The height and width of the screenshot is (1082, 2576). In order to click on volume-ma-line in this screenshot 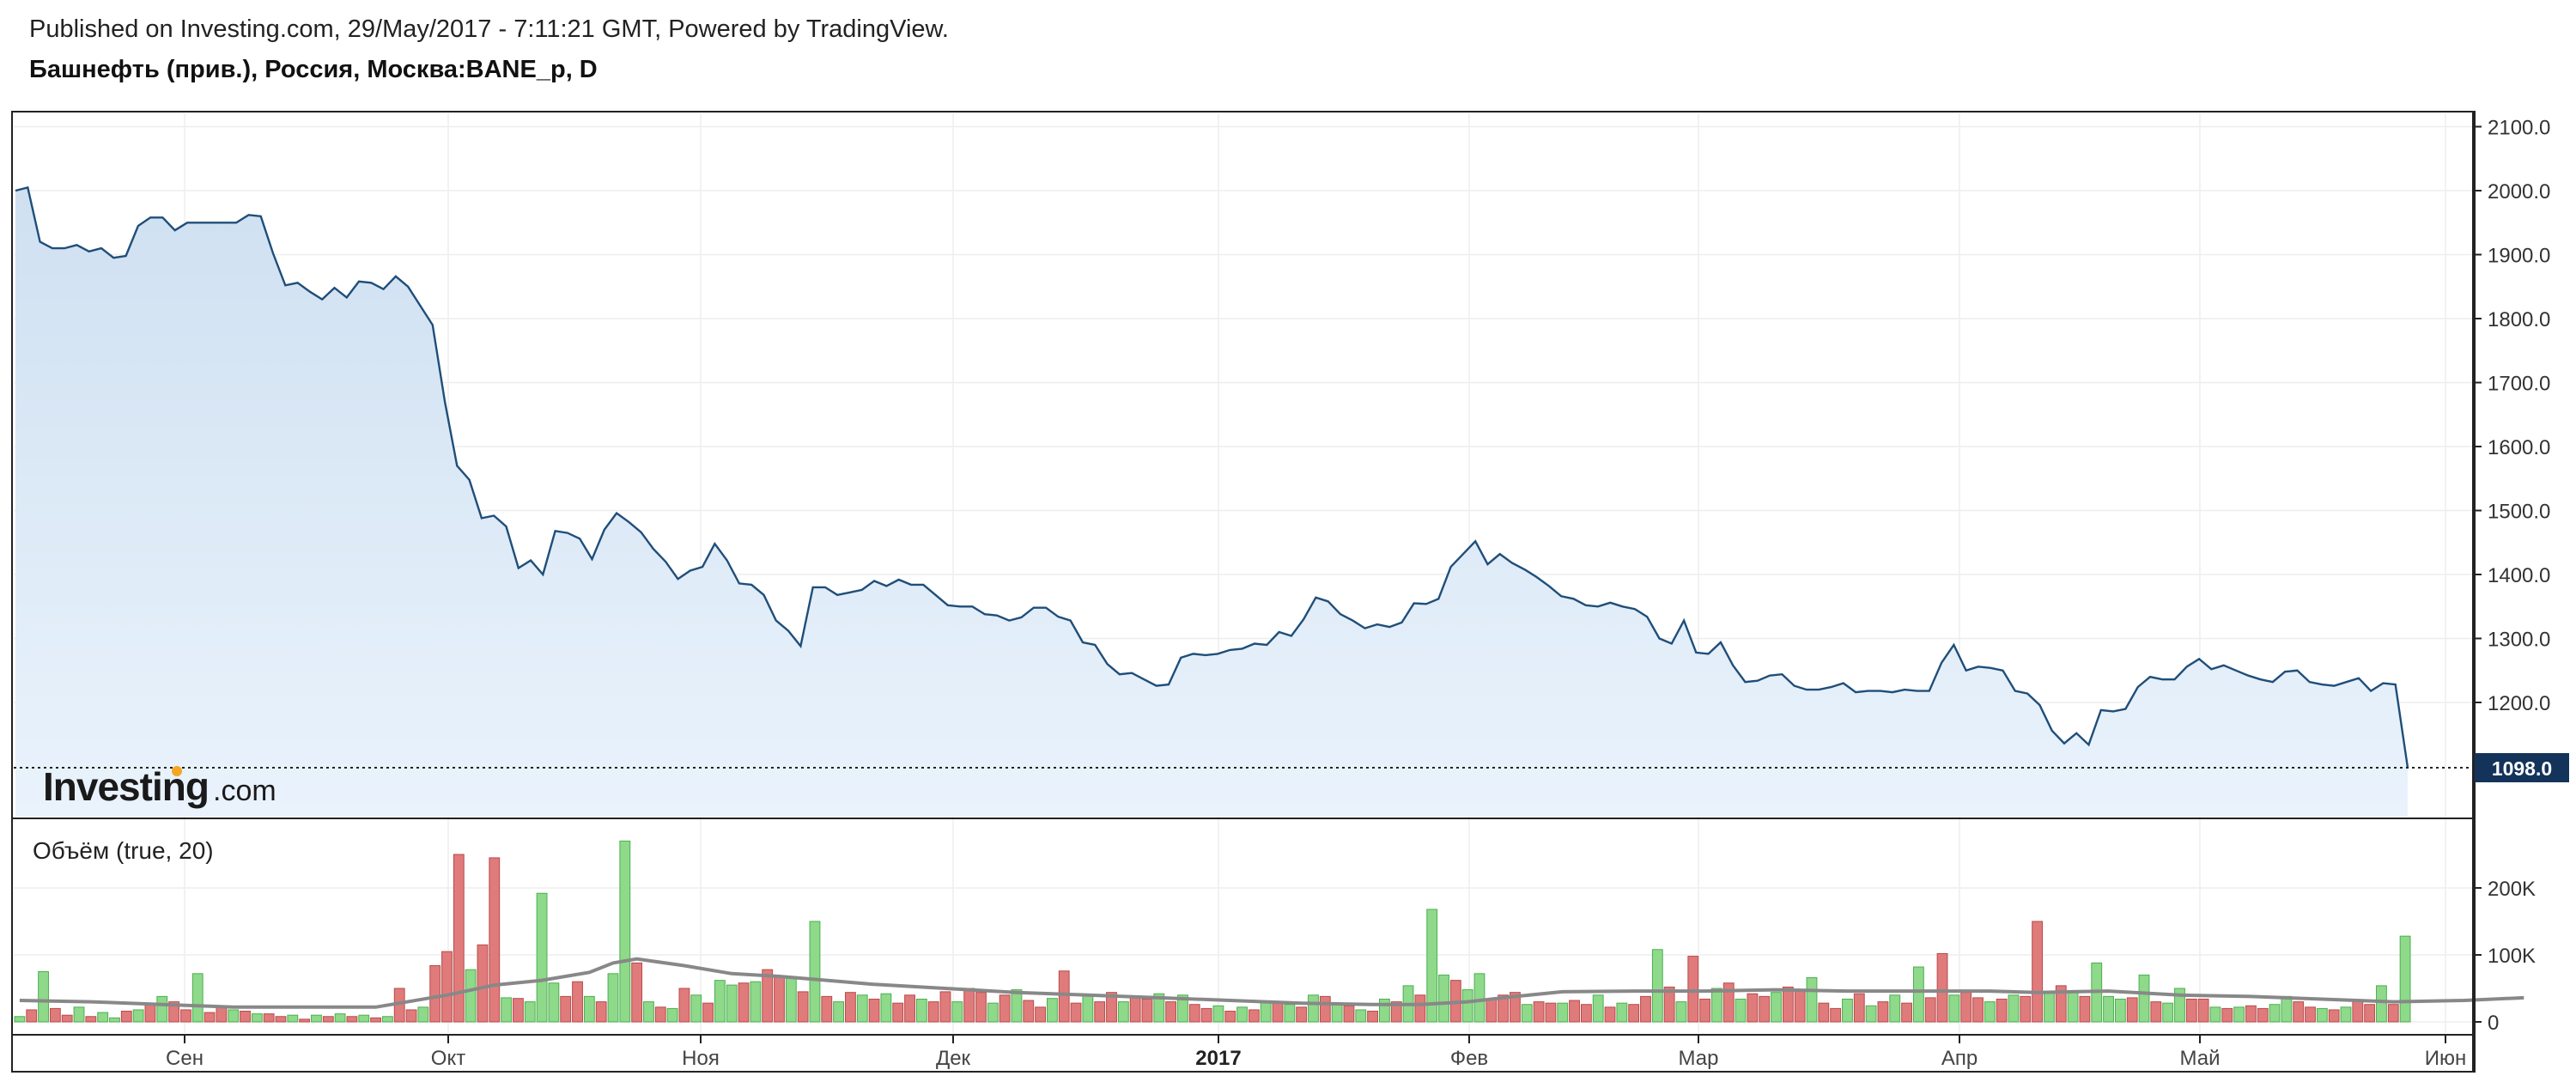, I will do `click(1272, 983)`.